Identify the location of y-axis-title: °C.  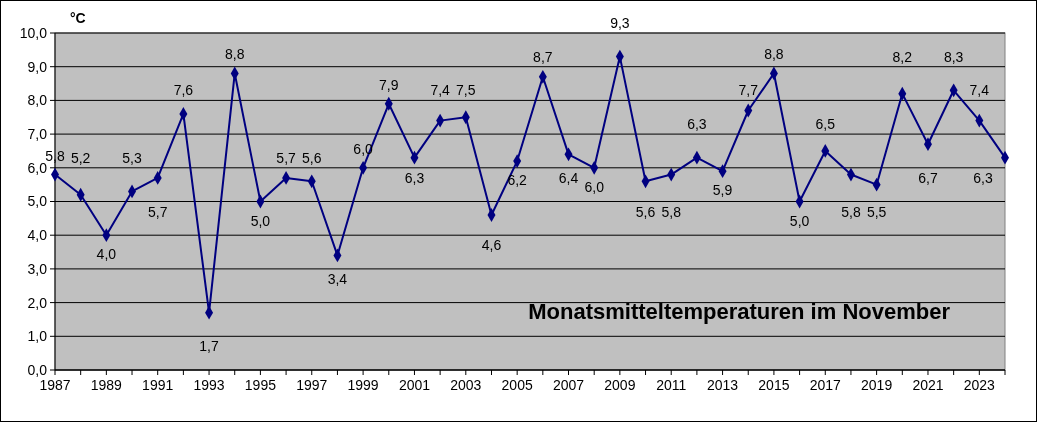
(78, 18).